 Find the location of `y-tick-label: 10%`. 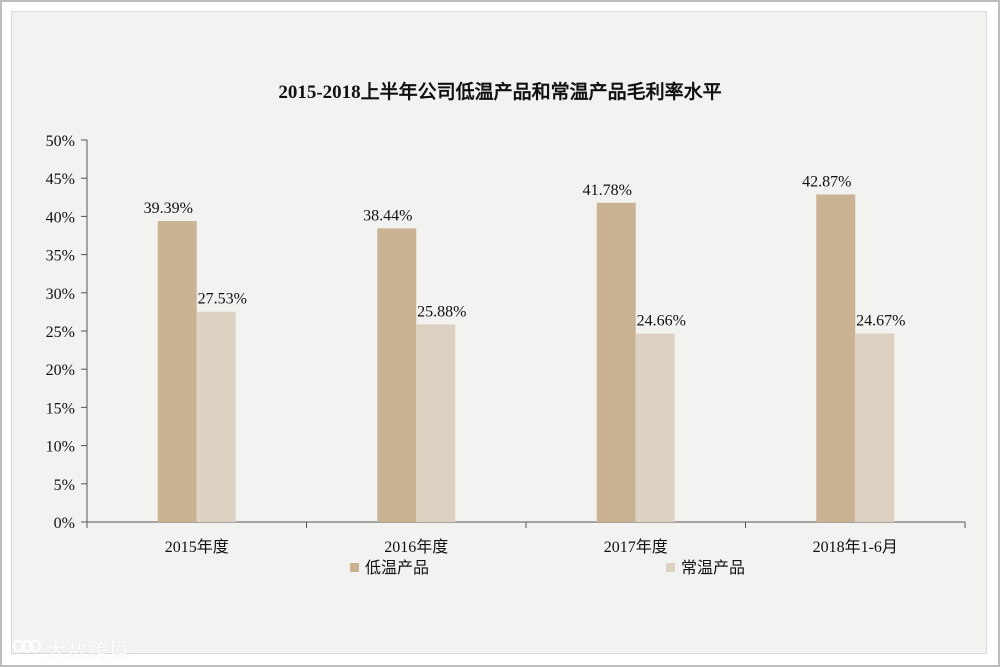

y-tick-label: 10% is located at coordinates (60, 447).